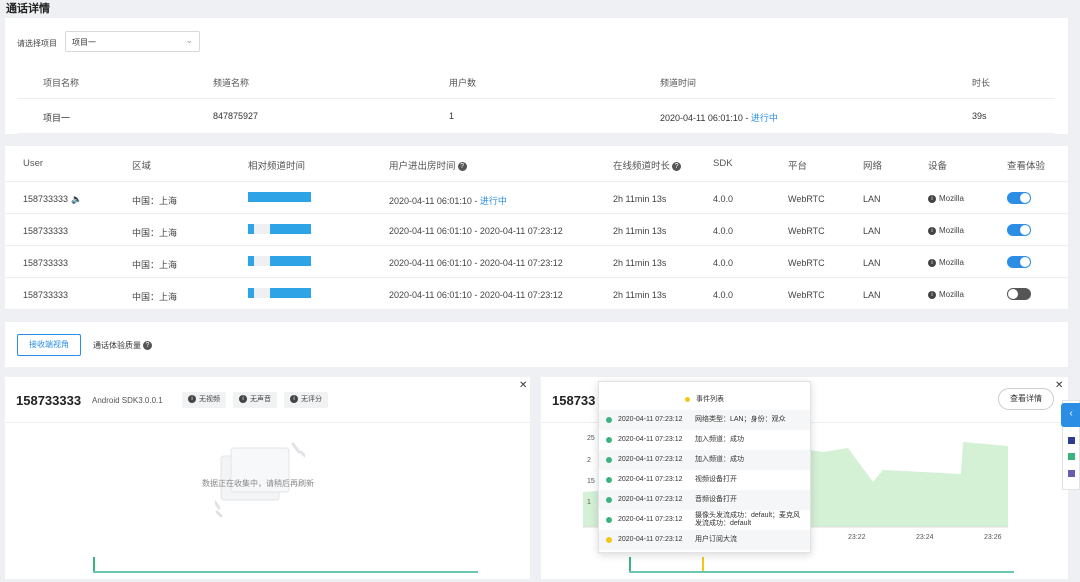 Image resolution: width=1080 pixels, height=582 pixels. What do you see at coordinates (127, 400) in the screenshot?
I see `panel-sdk-version: Android SDK3.0.0.1` at bounding box center [127, 400].